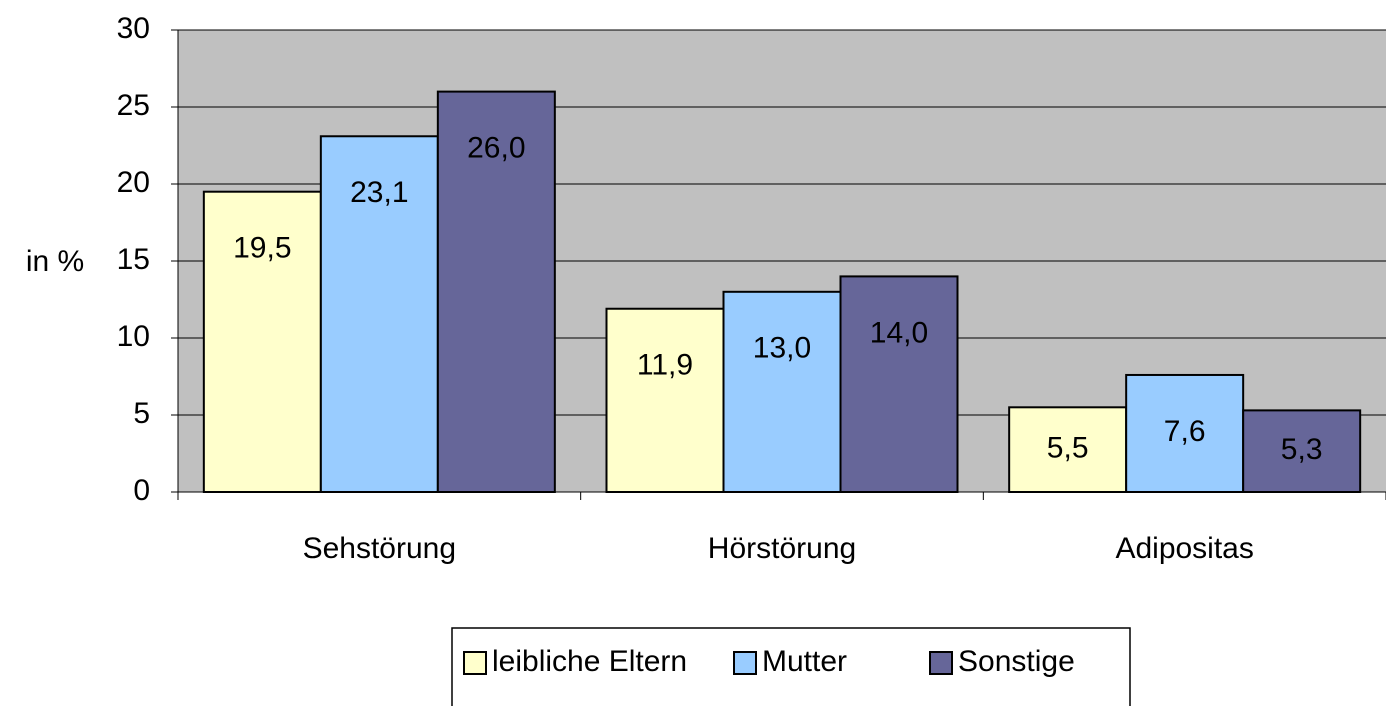 This screenshot has width=1386, height=706. What do you see at coordinates (133, 182) in the screenshot?
I see `y-tick-label: 20` at bounding box center [133, 182].